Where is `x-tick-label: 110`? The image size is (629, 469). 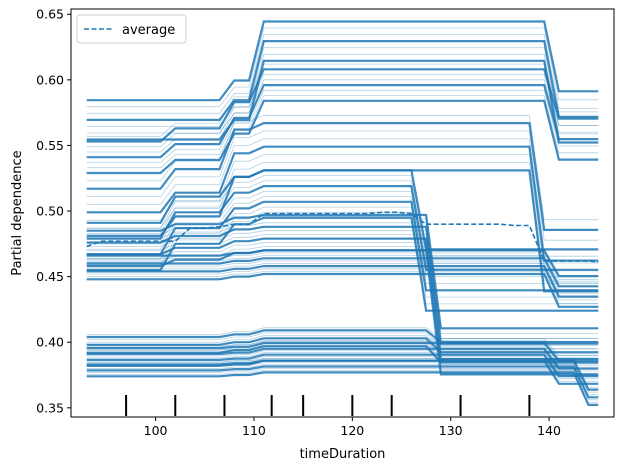 x-tick-label: 110 is located at coordinates (254, 430).